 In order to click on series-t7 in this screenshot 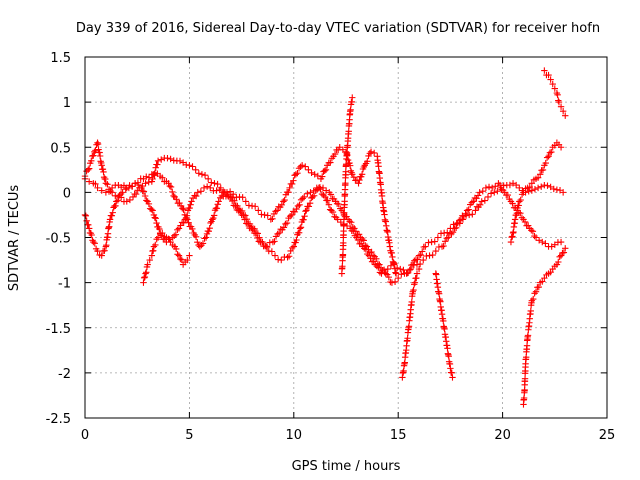, I will do `click(444, 325)`.